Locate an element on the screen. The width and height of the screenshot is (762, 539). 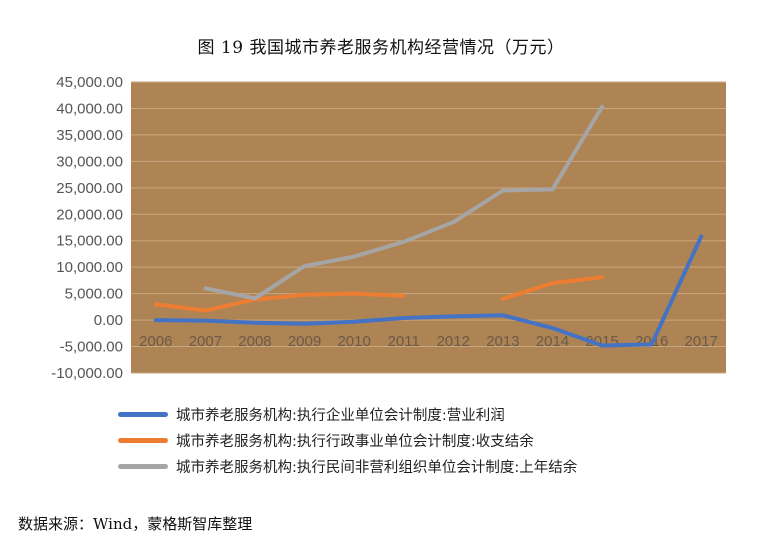
y-tick-label: -5,000.00 is located at coordinates (91, 347).